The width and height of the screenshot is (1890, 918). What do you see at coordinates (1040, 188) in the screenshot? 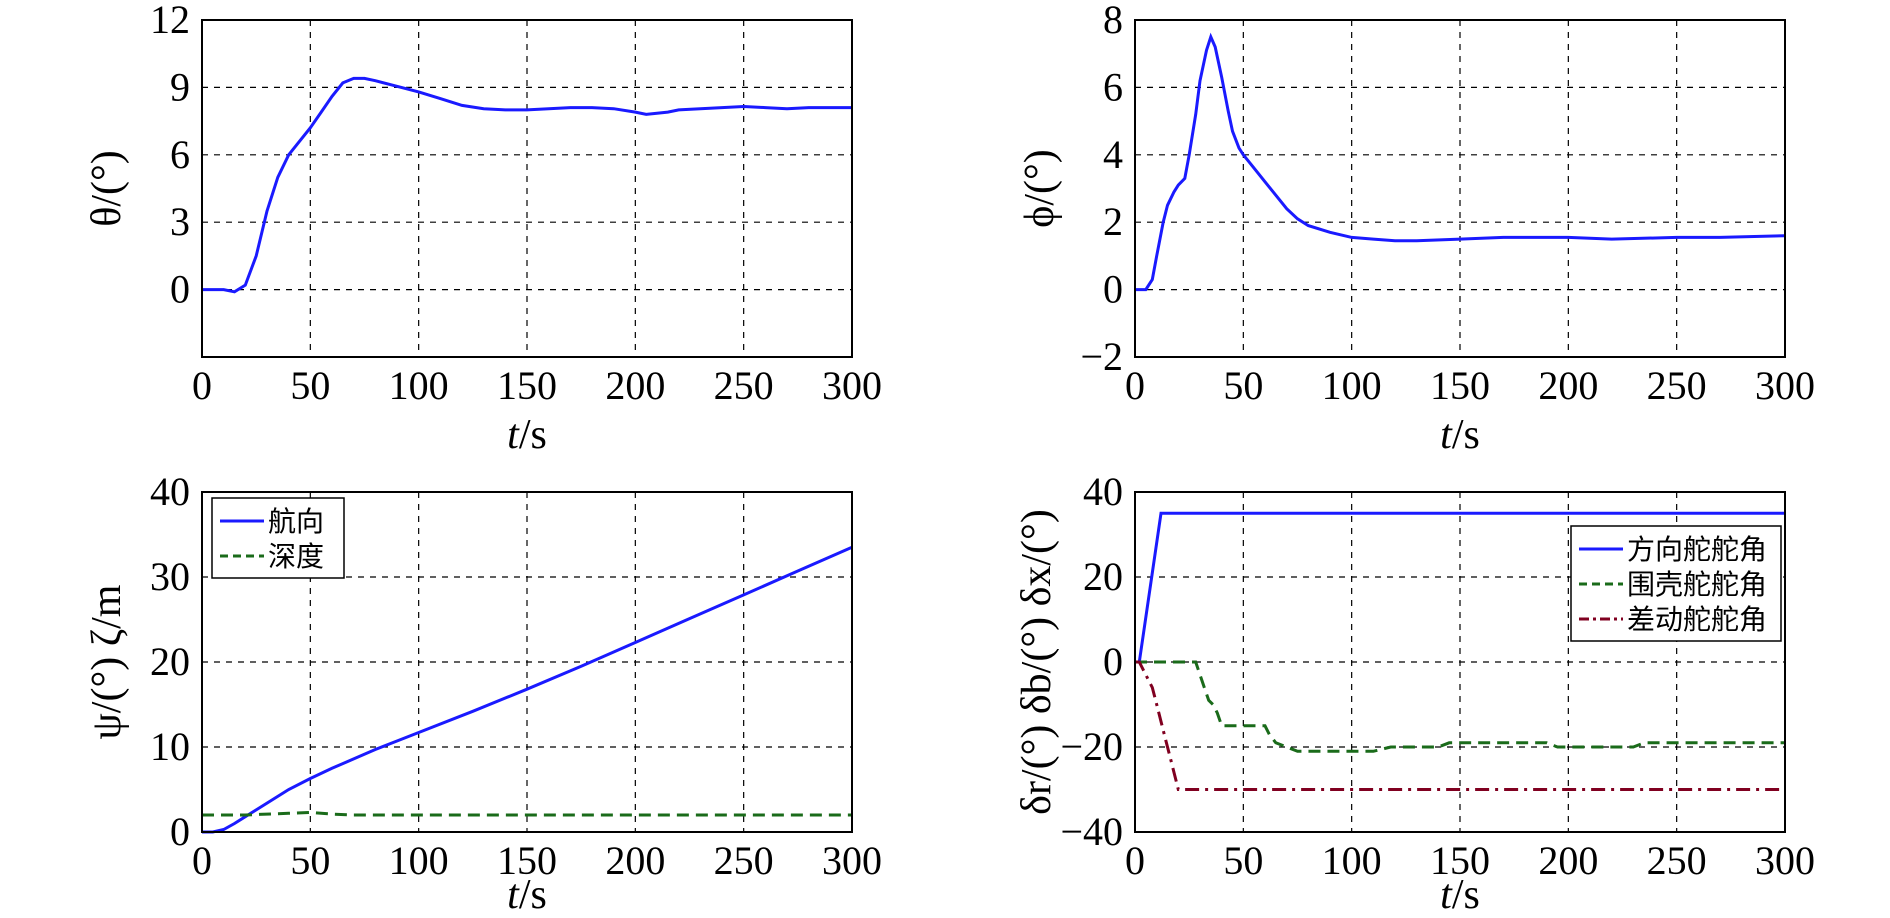
I see `y-axis-label: ϕ/(°)` at bounding box center [1040, 188].